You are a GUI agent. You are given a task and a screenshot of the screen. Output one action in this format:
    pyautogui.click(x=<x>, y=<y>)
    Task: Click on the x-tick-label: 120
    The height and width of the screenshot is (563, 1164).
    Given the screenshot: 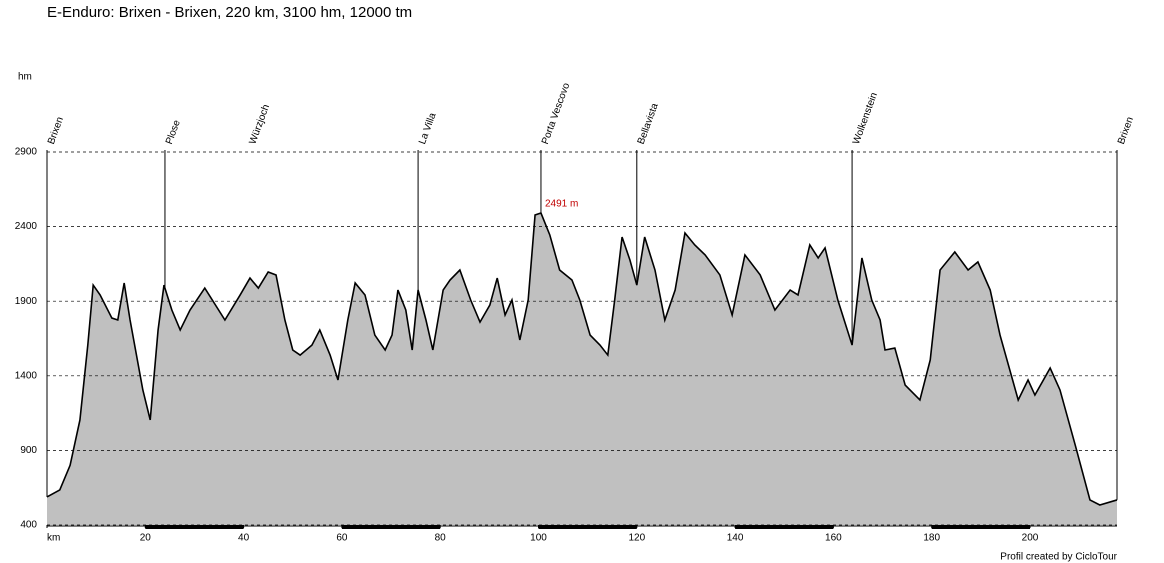 What is the action you would take?
    pyautogui.click(x=636, y=538)
    